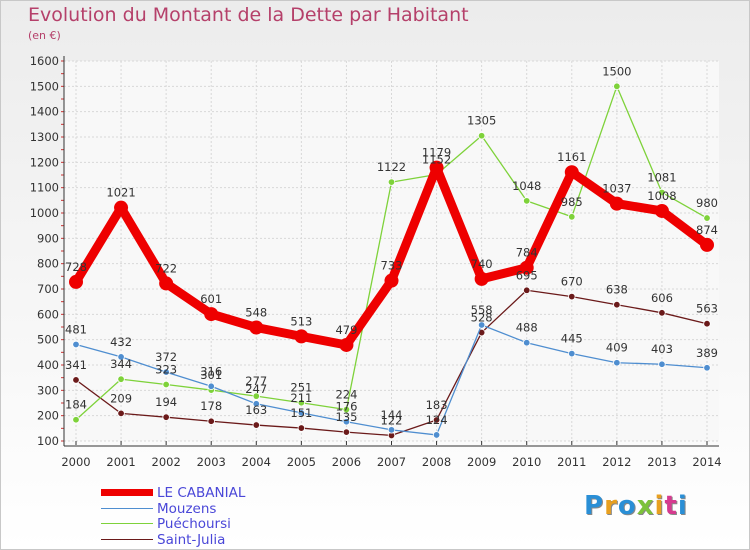  I want to click on y-tick-label: 1000, so click(44, 213).